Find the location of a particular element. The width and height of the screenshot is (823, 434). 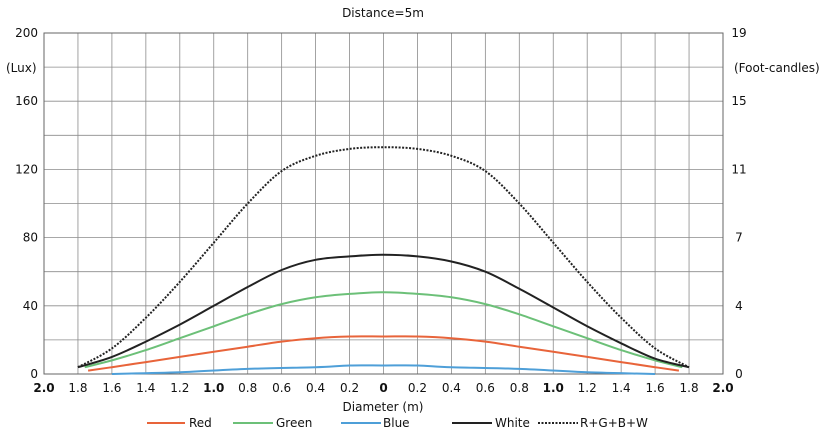

legend-label: Red is located at coordinates (200, 423).